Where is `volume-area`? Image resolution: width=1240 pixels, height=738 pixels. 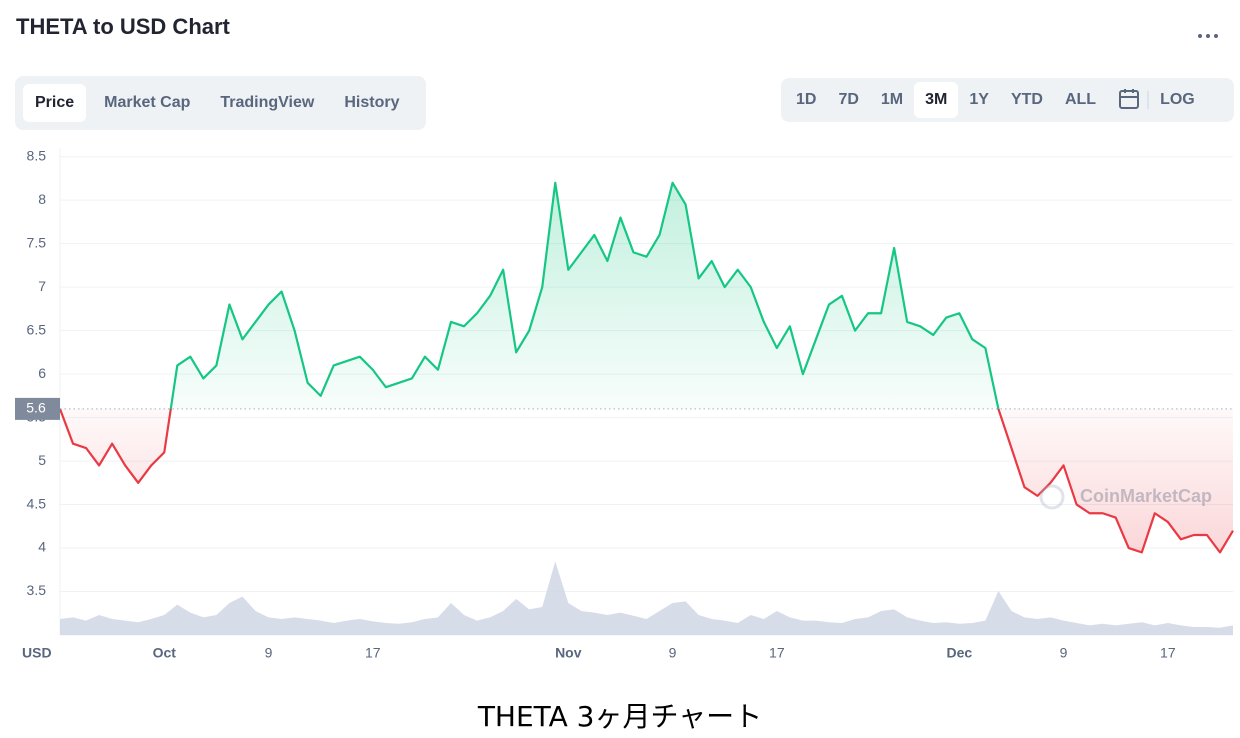
volume-area is located at coordinates (646, 598).